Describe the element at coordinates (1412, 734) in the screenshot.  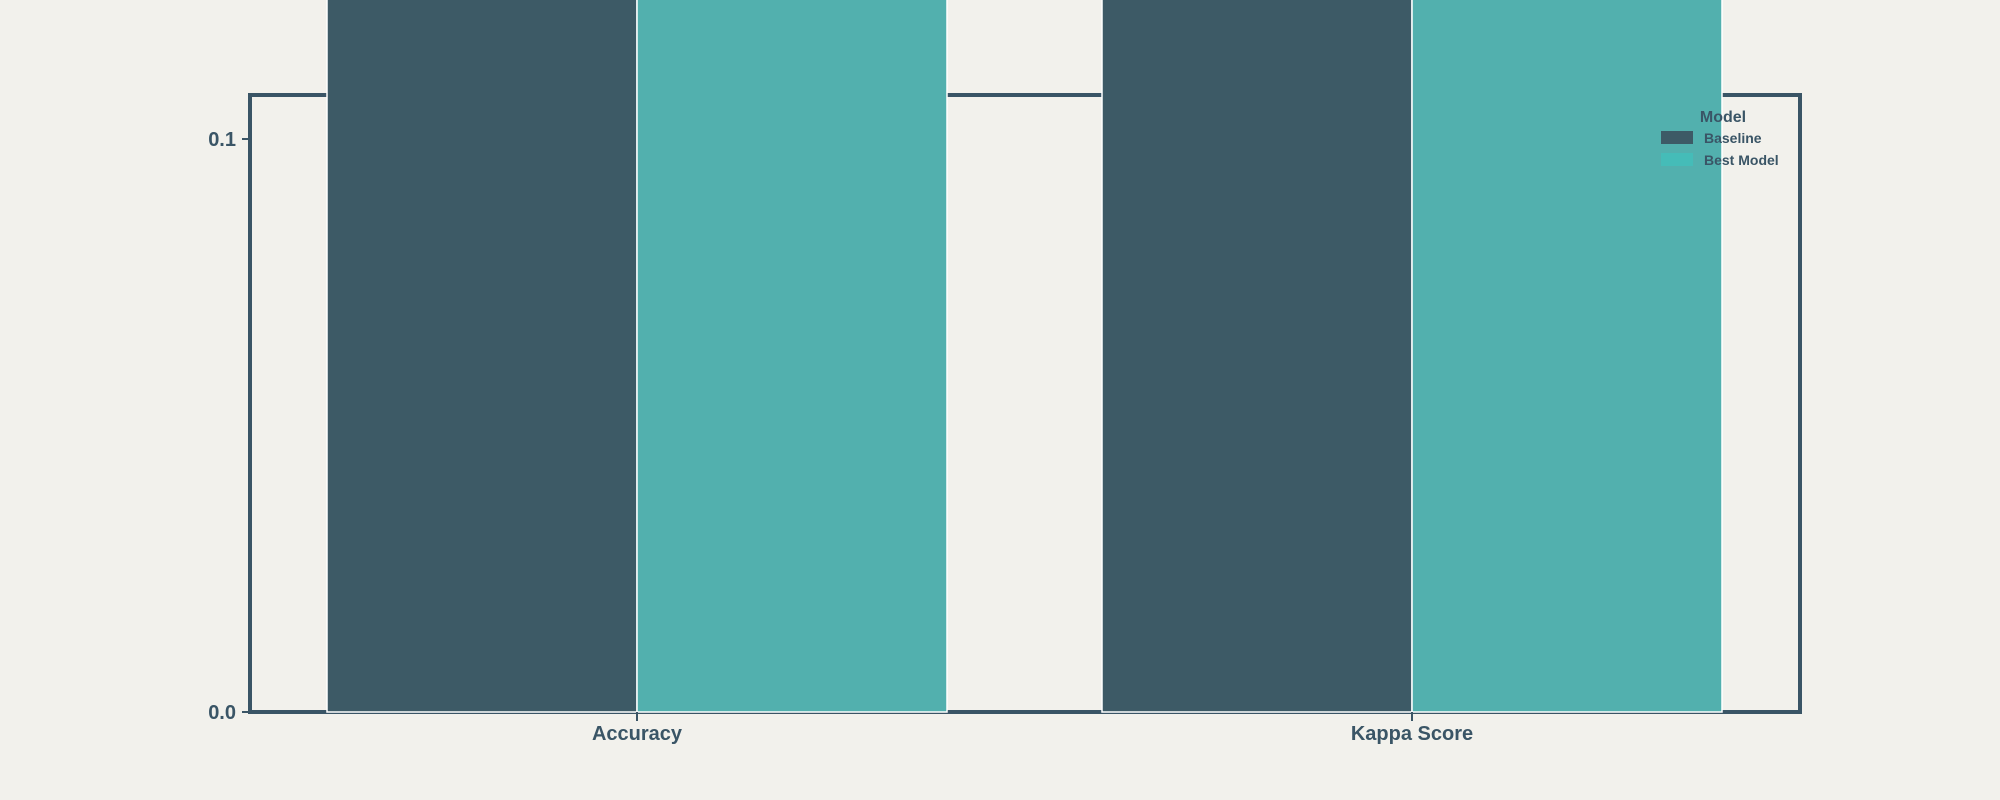
I see `x-category-label: Kappa Score` at that location.